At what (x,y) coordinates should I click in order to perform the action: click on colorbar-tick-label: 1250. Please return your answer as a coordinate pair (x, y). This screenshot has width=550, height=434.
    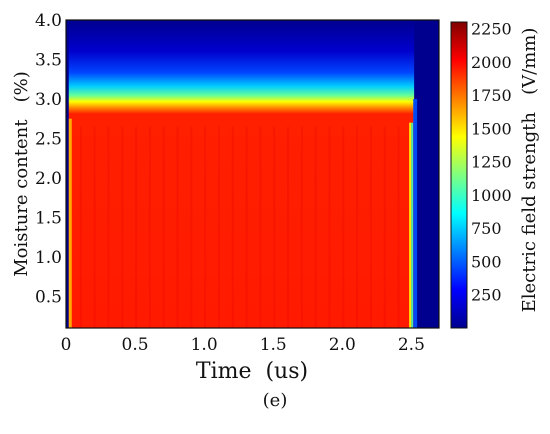
    Looking at the image, I should click on (491, 162).